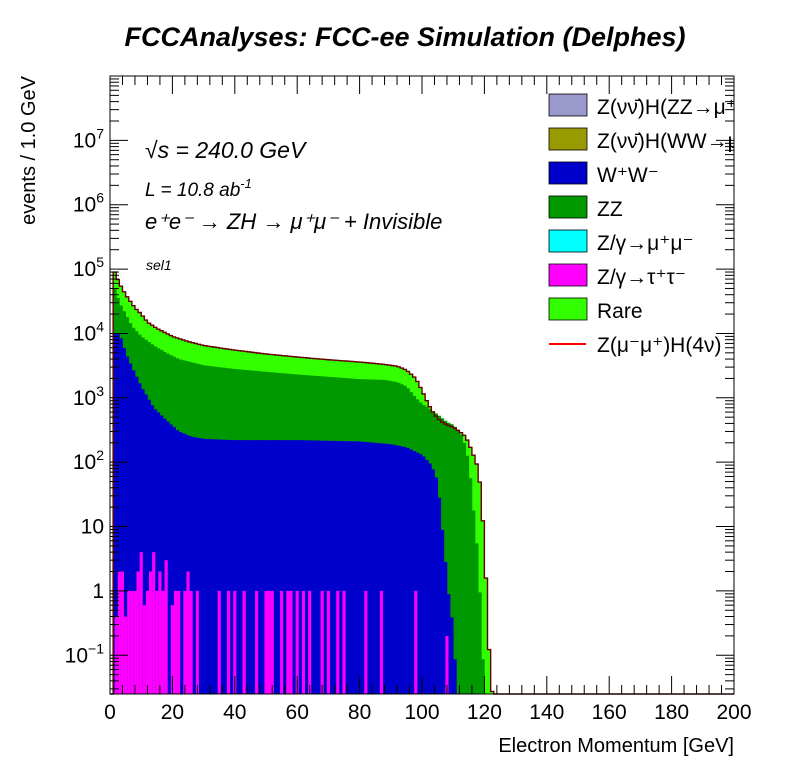  I want to click on selection-label: sel1, so click(159, 265).